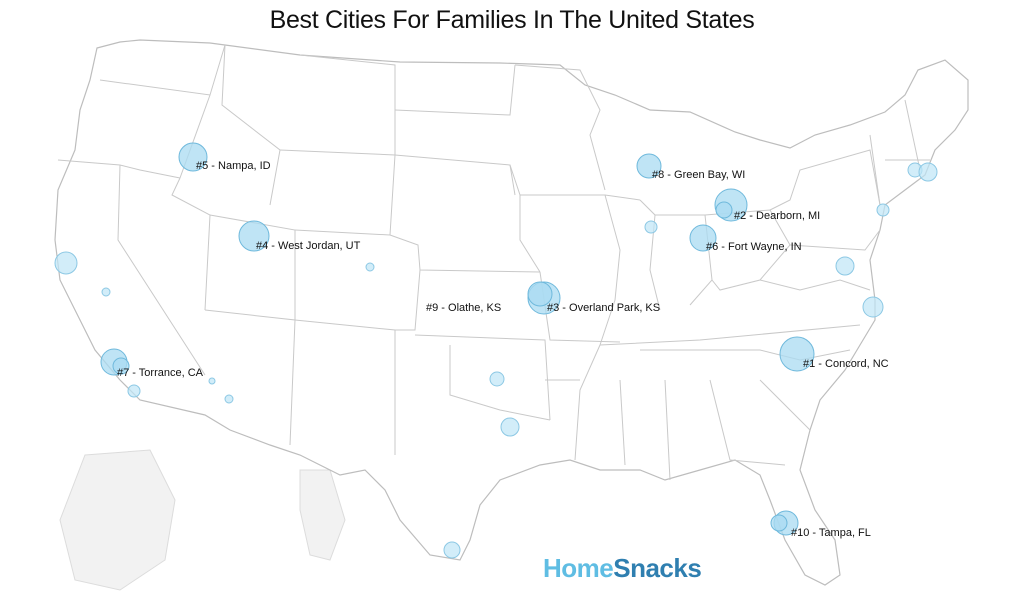  Describe the element at coordinates (233, 166) in the screenshot. I see `label-nampa: #5 - Nampa, ID` at that location.